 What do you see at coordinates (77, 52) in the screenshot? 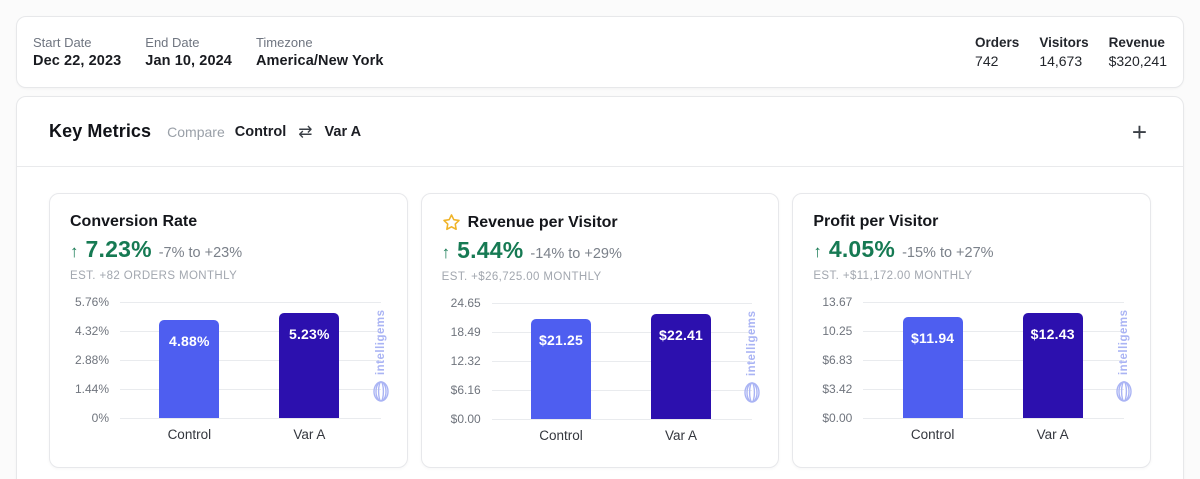
I see `start-date-field: Start Date Dec 22, 2023` at bounding box center [77, 52].